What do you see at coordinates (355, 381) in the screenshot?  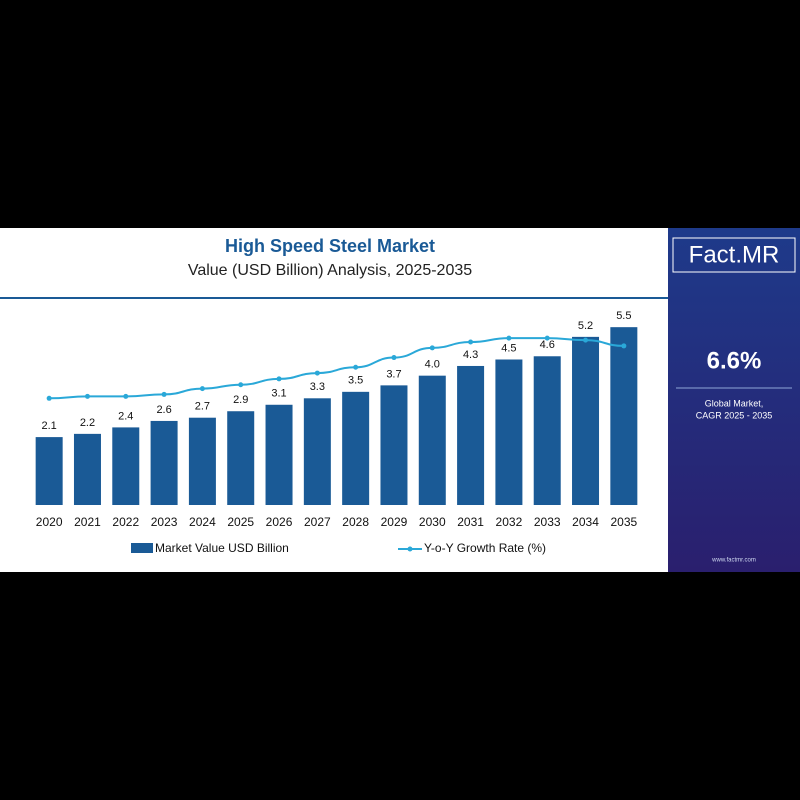 I see `data-label: 3.5` at bounding box center [355, 381].